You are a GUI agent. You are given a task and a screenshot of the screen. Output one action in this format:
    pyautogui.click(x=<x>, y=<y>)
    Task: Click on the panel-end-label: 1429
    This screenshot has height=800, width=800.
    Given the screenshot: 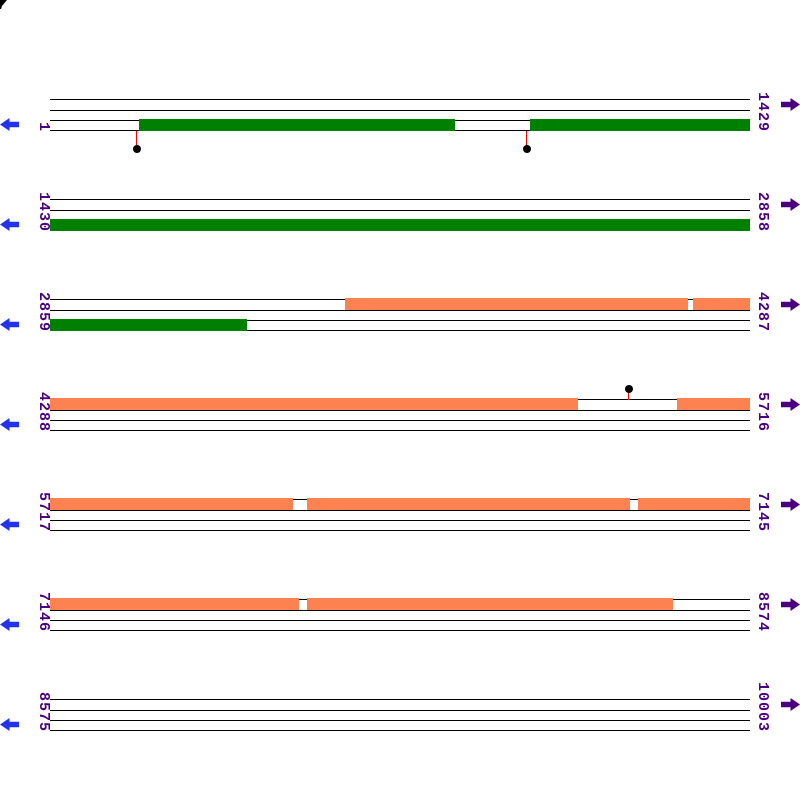 What is the action you would take?
    pyautogui.click(x=762, y=111)
    